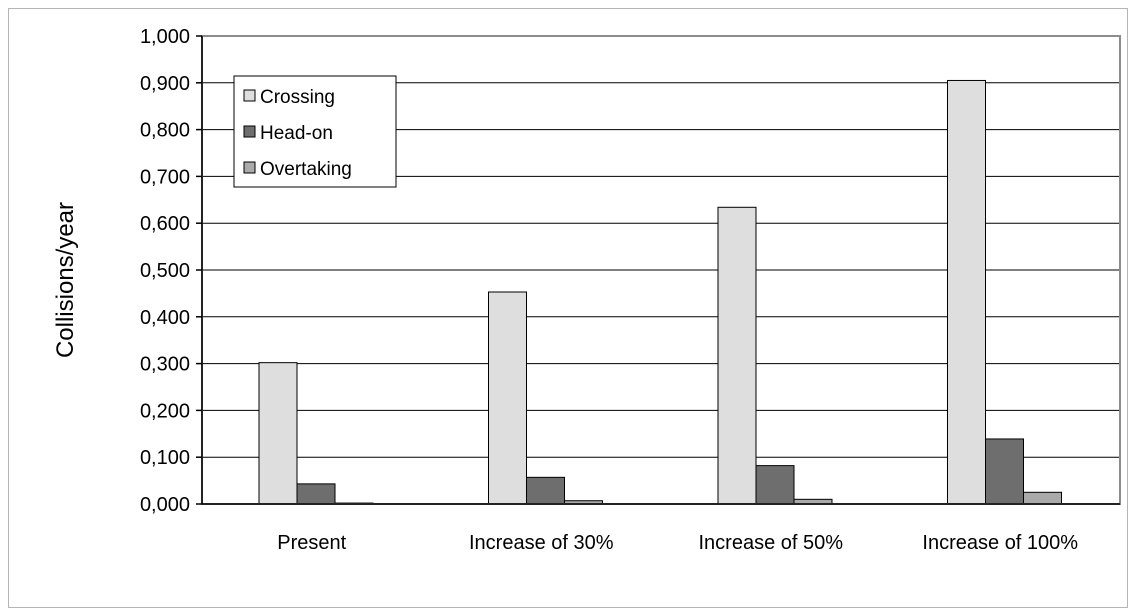  Describe the element at coordinates (296, 133) in the screenshot. I see `legend-label: Head-on` at that location.